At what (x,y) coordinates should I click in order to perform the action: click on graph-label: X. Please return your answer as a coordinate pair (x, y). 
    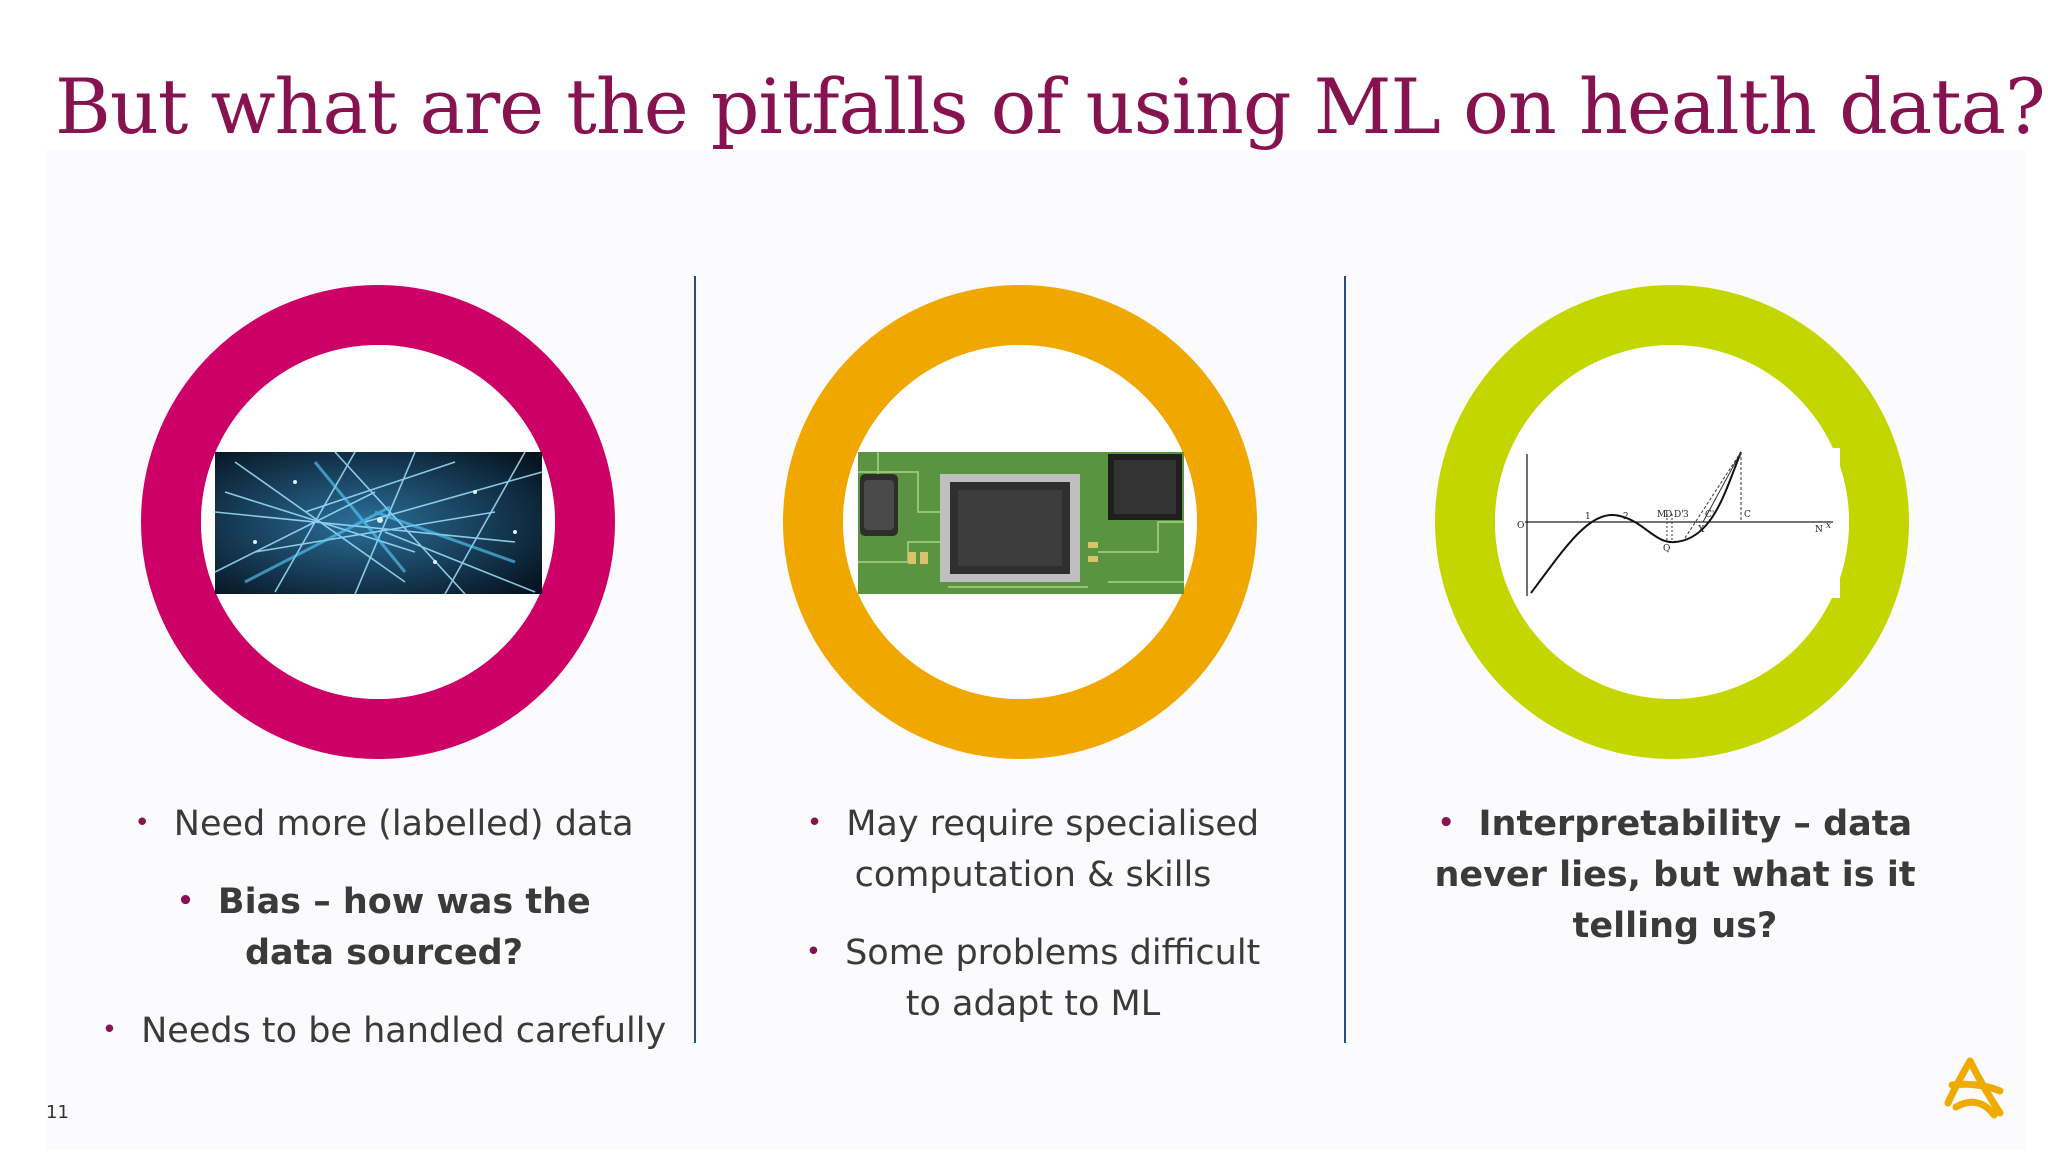
    Looking at the image, I should click on (1701, 530).